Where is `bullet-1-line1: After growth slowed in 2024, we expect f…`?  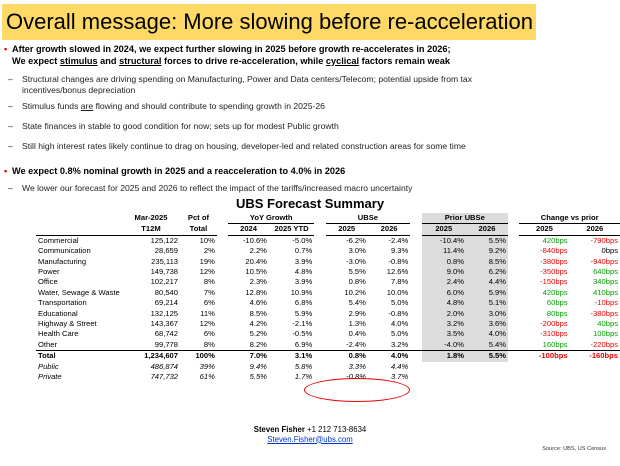 bullet-1-line1: After growth slowed in 2024, we expect f… is located at coordinates (231, 49).